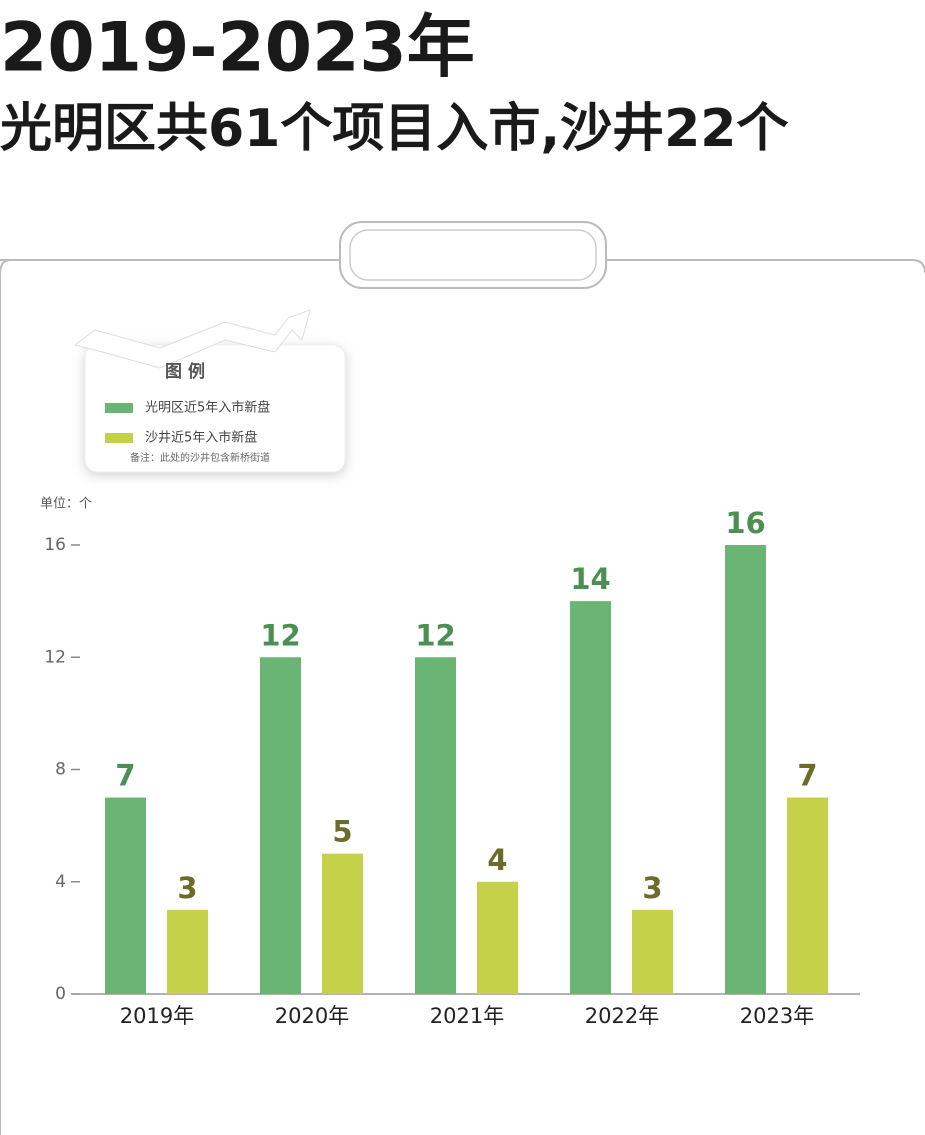  Describe the element at coordinates (201, 438) in the screenshot. I see `legend-label: 沙井近5年入市新盘` at that location.